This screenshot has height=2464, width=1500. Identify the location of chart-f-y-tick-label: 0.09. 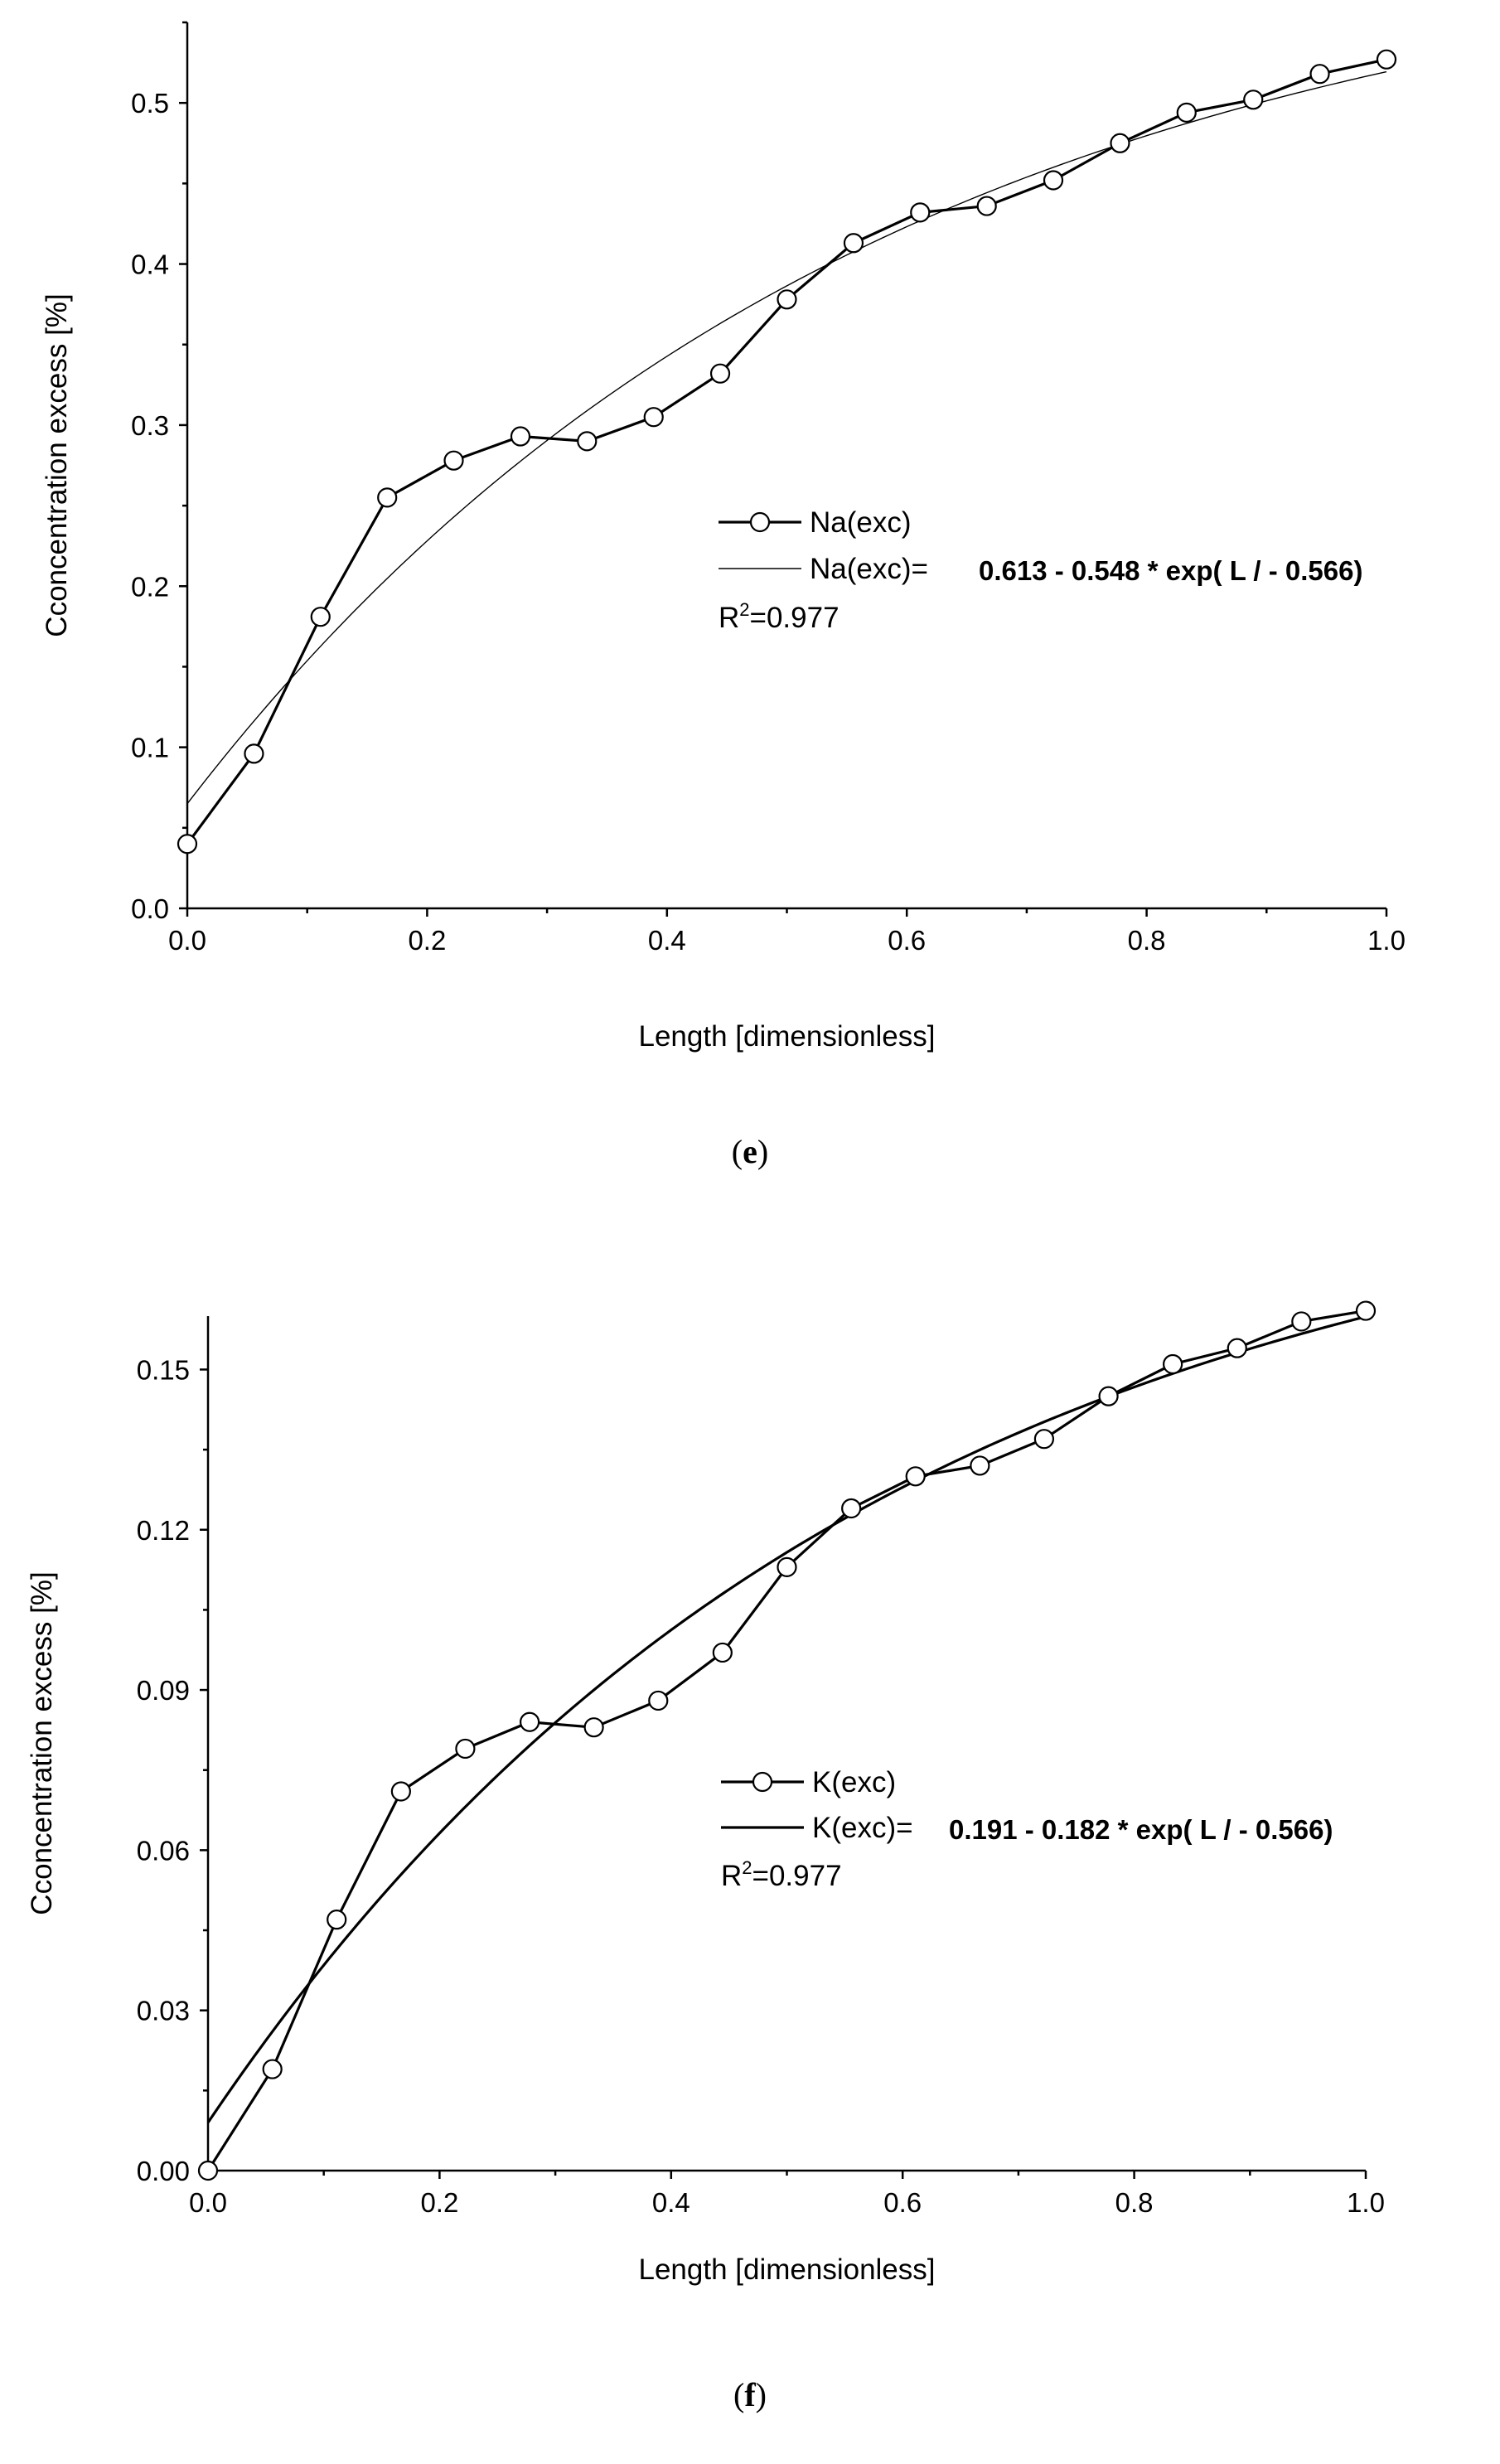
(164, 1690).